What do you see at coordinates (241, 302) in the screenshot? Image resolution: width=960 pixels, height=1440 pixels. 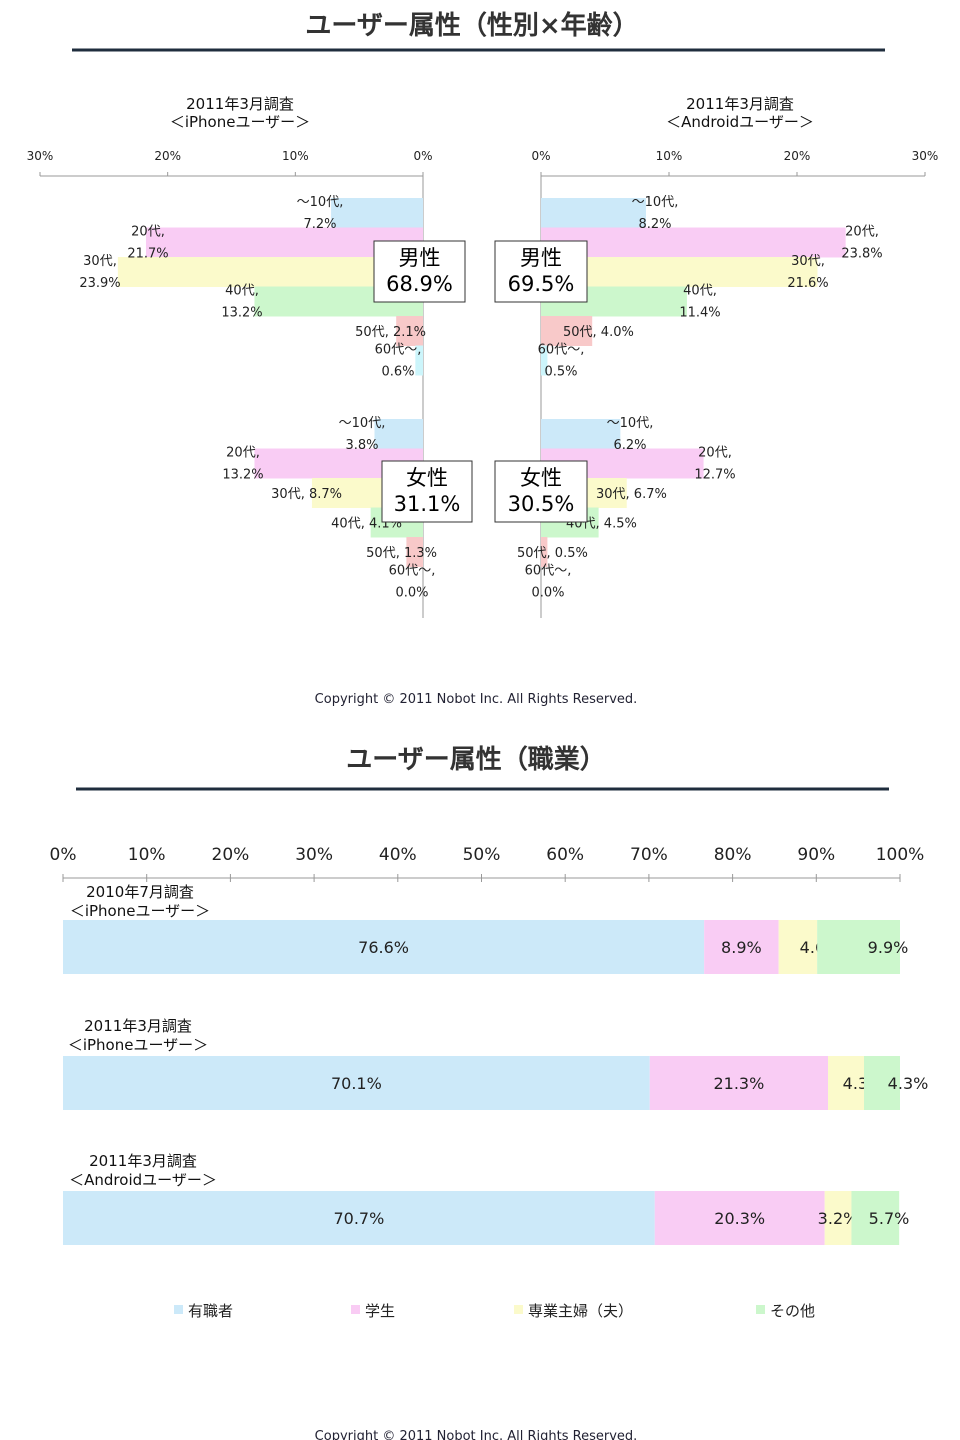 I see `data-label-iphone: 40代, 13.2%` at bounding box center [241, 302].